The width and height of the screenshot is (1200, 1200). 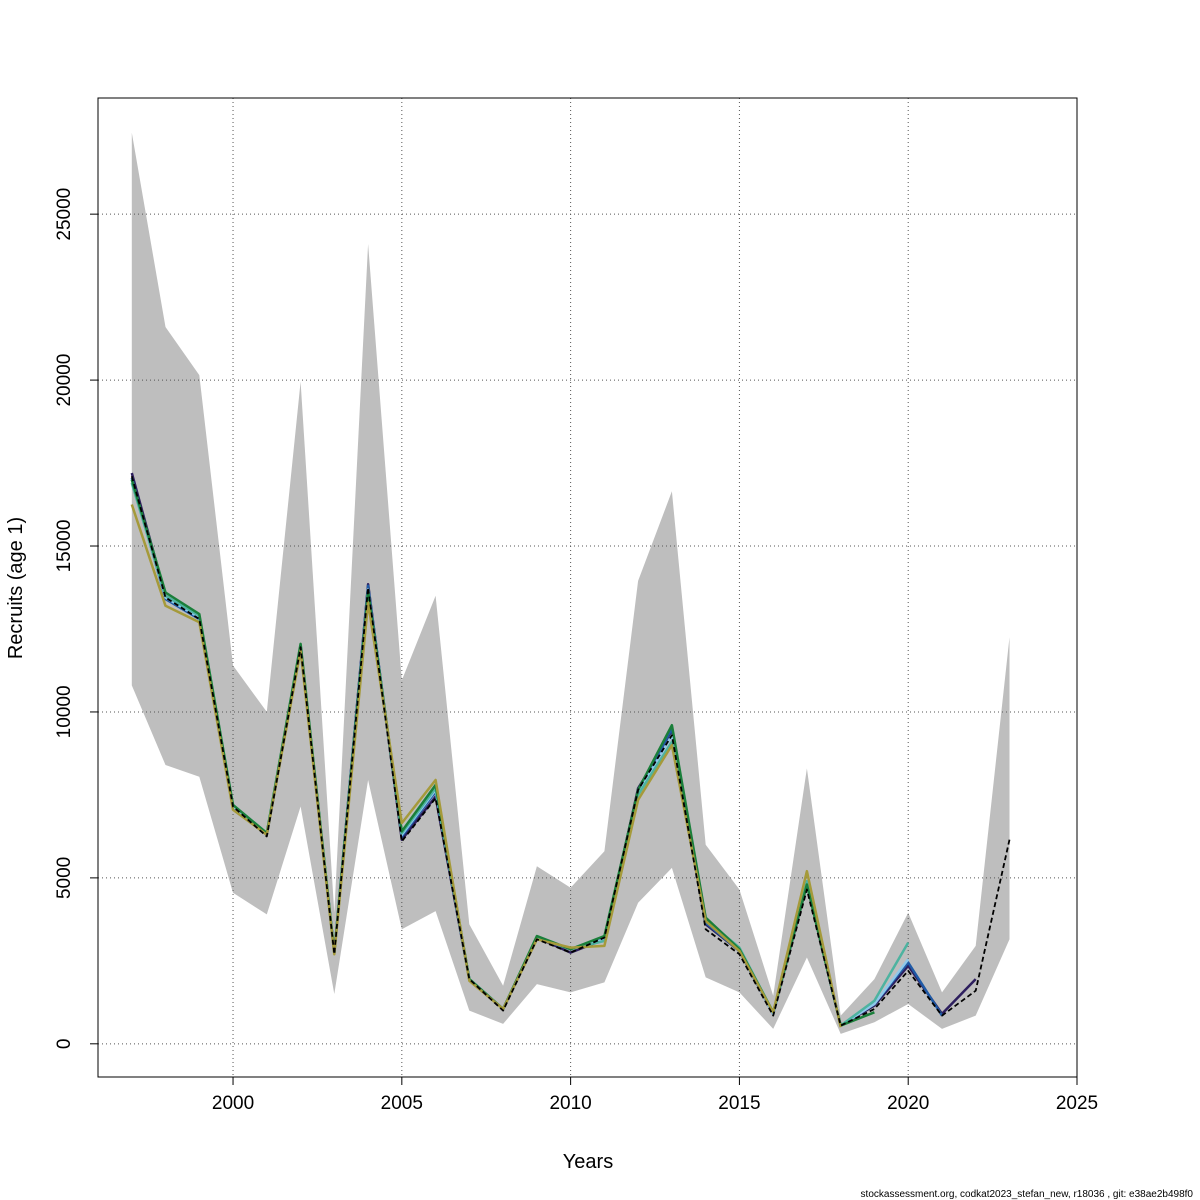 I want to click on y-tick-label-15000: 15000, so click(x=64, y=546).